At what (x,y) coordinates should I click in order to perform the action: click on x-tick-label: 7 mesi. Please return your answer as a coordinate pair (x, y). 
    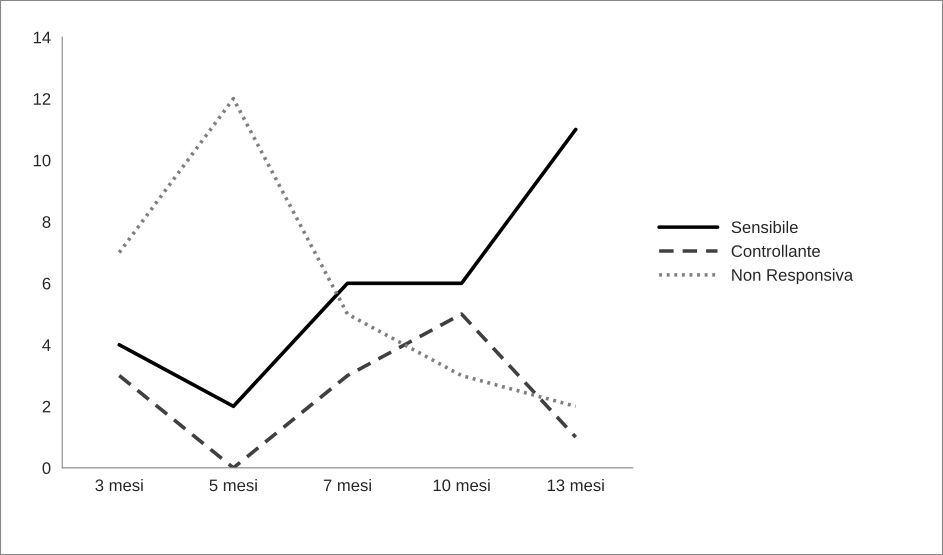
    Looking at the image, I should click on (347, 485).